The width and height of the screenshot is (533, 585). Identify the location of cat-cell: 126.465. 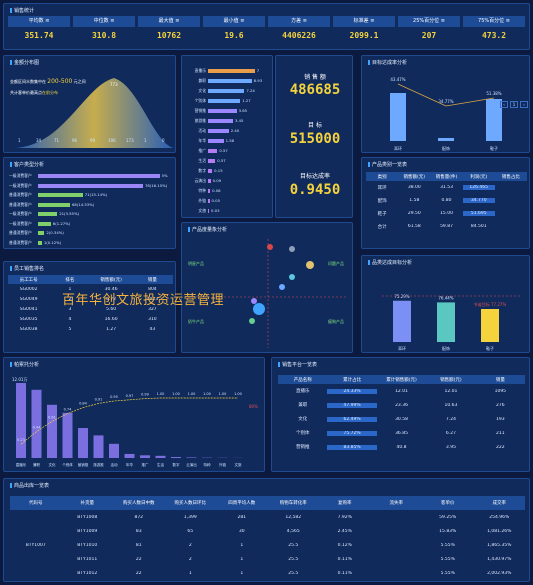
(478, 187).